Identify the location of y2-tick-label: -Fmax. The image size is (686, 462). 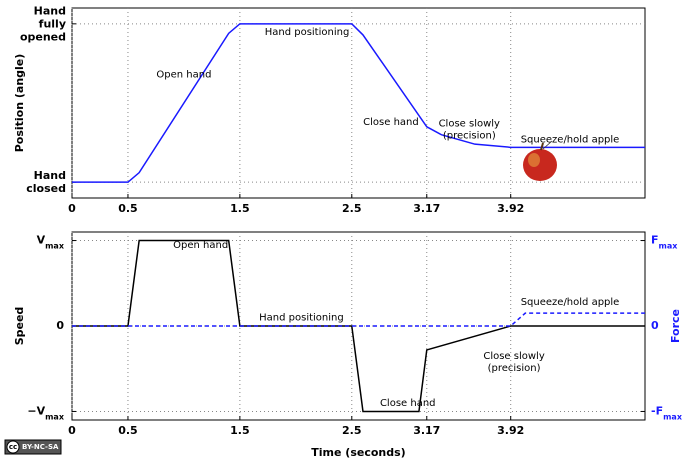
(667, 412).